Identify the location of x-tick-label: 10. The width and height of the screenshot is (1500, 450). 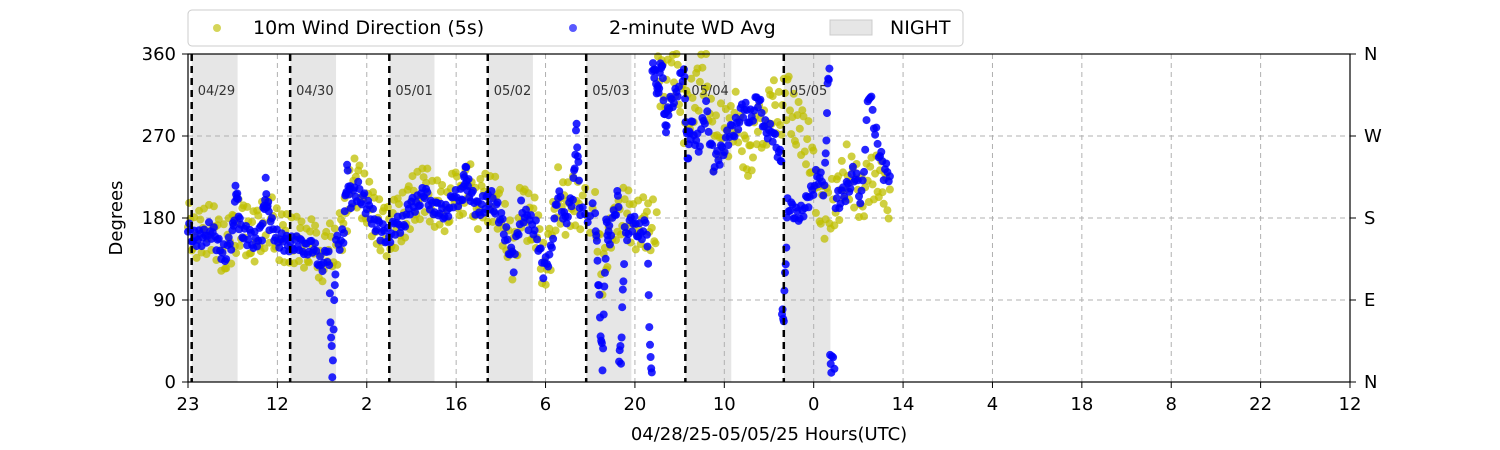
(724, 404).